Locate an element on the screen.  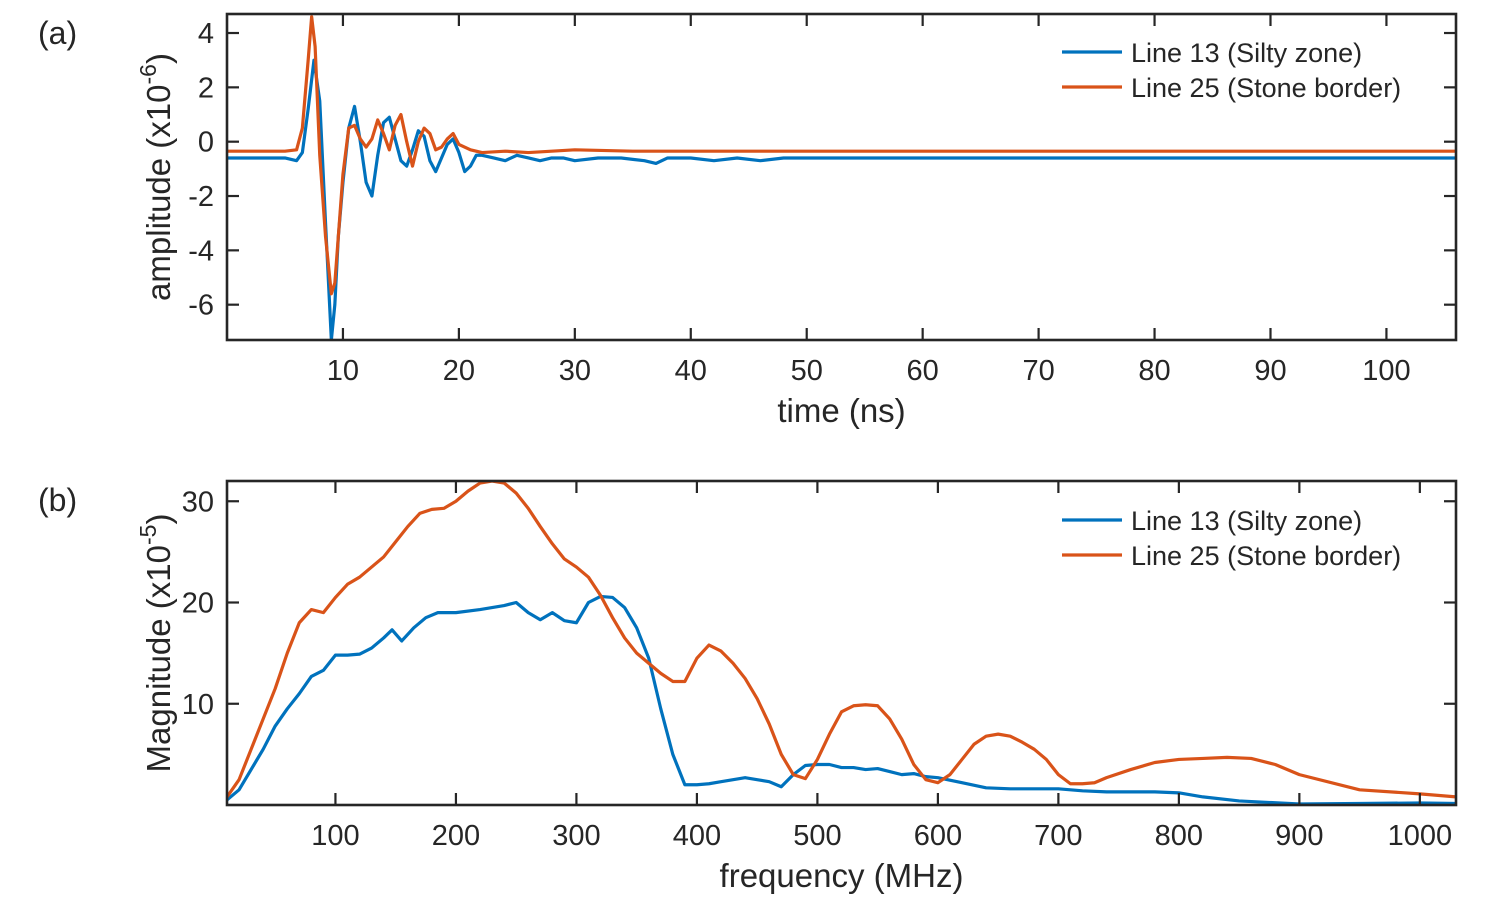
y-tick-label: 0 is located at coordinates (206, 143).